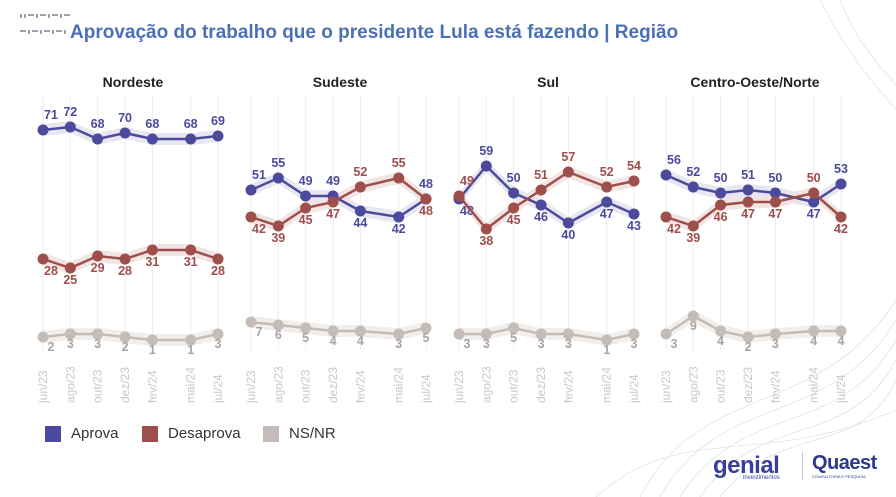  Describe the element at coordinates (70, 280) in the screenshot. I see `data-label: 25` at that location.